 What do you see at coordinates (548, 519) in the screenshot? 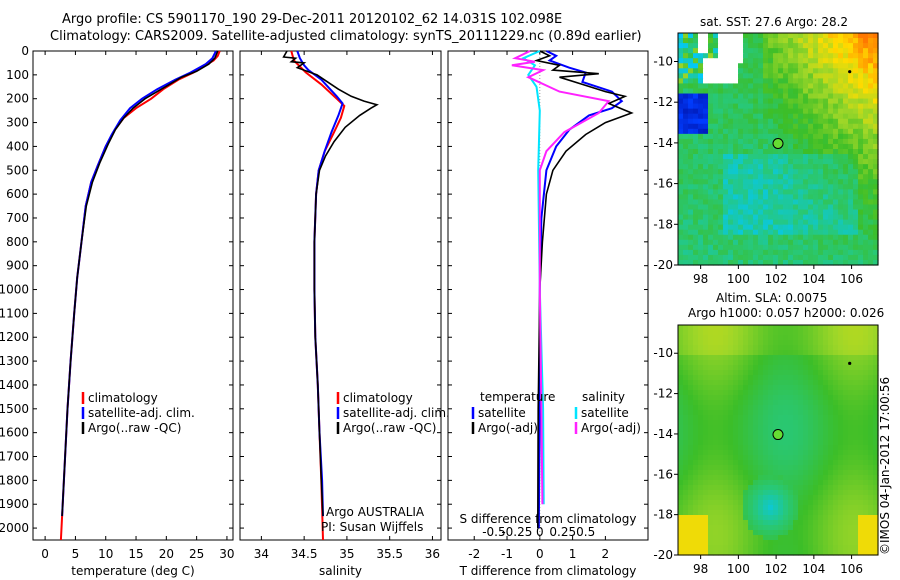
I see `x2-axis-label: S difference from climatology` at bounding box center [548, 519].